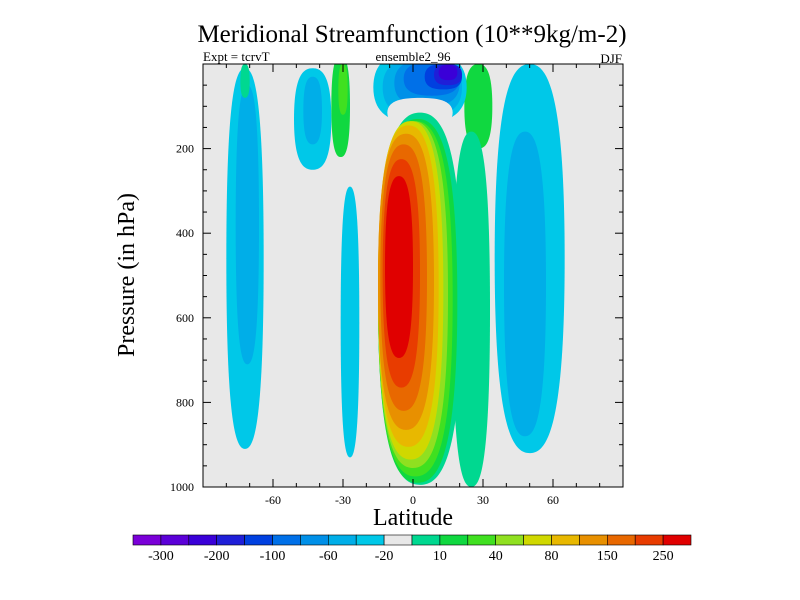 Image resolution: width=800 pixels, height=600 pixels. What do you see at coordinates (384, 556) in the screenshot?
I see `colorbar-label: -20` at bounding box center [384, 556].